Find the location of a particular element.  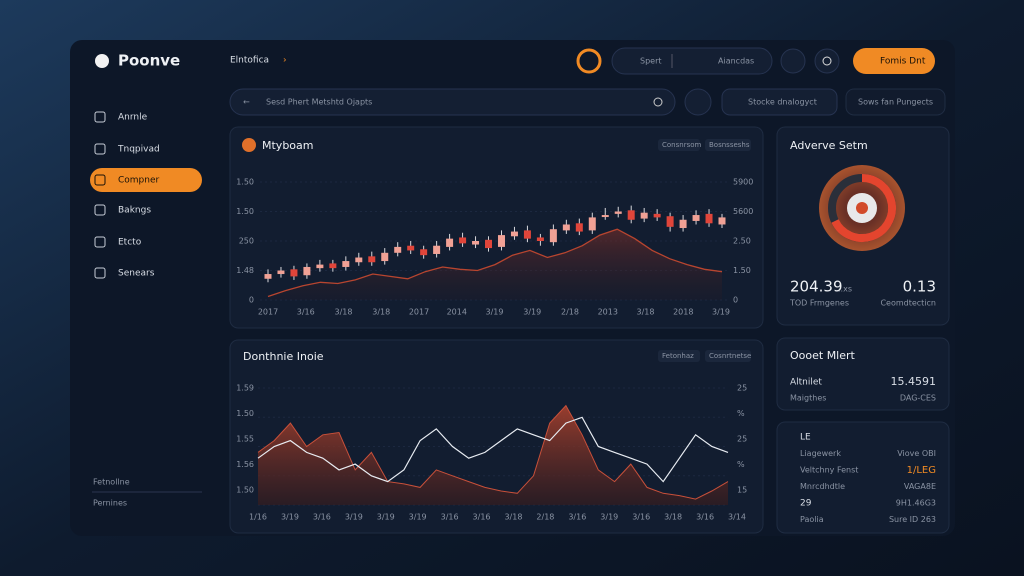

dropdown-label: Sows fan Pungects is located at coordinates (895, 102).